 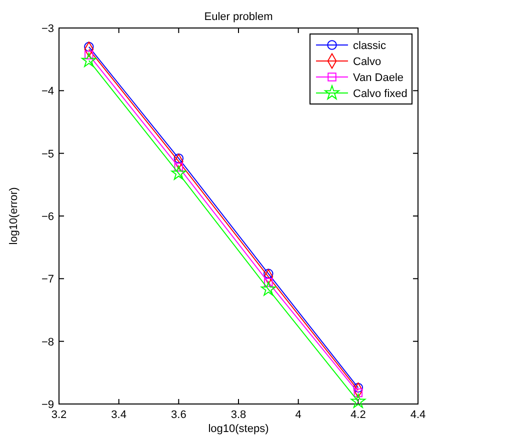 What do you see at coordinates (47, 342) in the screenshot?
I see `y-tick-label: −8` at bounding box center [47, 342].